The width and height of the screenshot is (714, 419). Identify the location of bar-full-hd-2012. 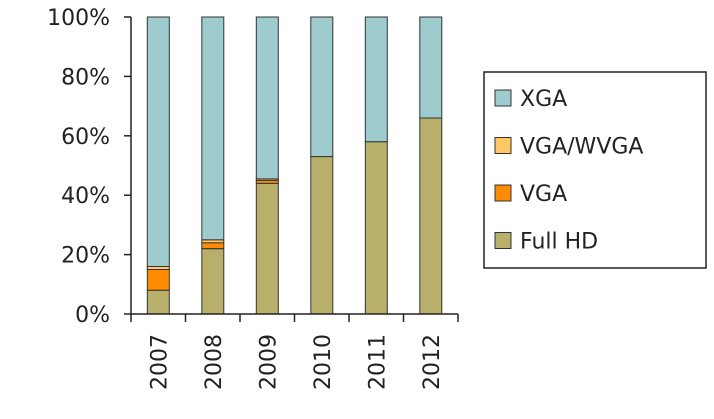
(431, 216).